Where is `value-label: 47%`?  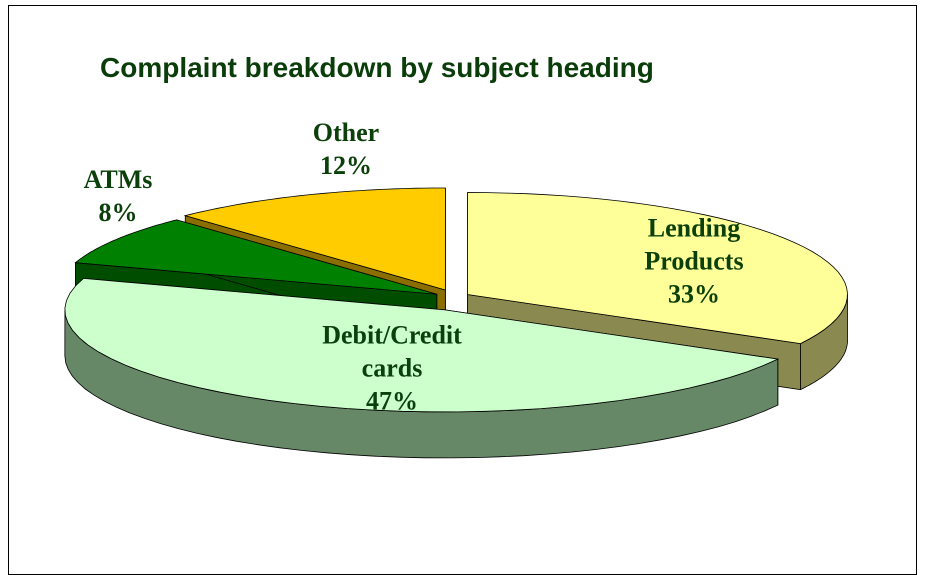
value-label: 47% is located at coordinates (392, 401).